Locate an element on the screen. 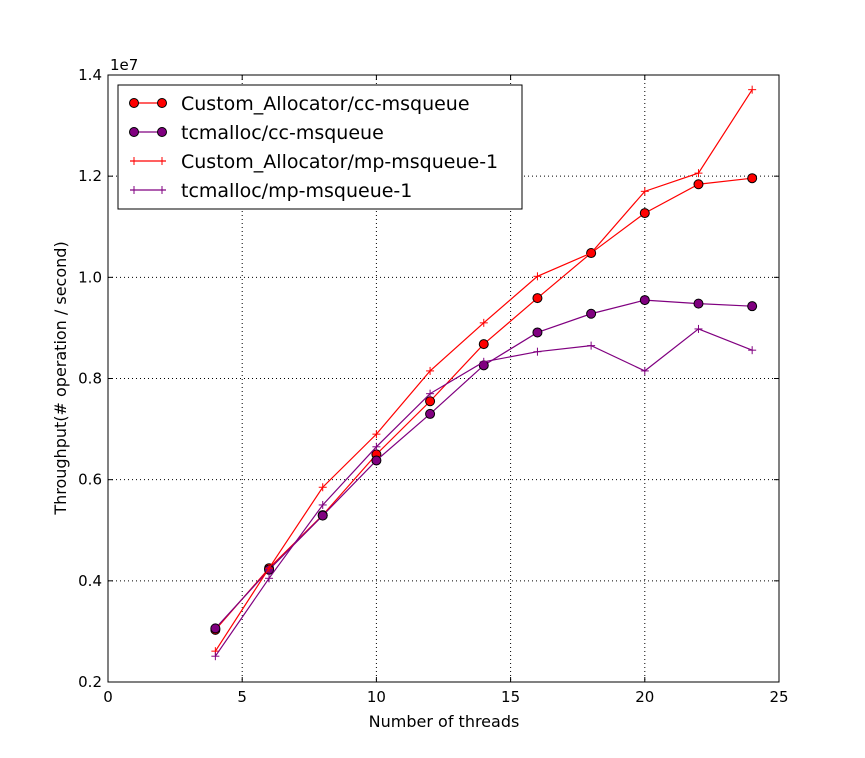 This screenshot has width=865, height=758. legend-entry: tcmalloc/cc-msqueue is located at coordinates (256, 133).